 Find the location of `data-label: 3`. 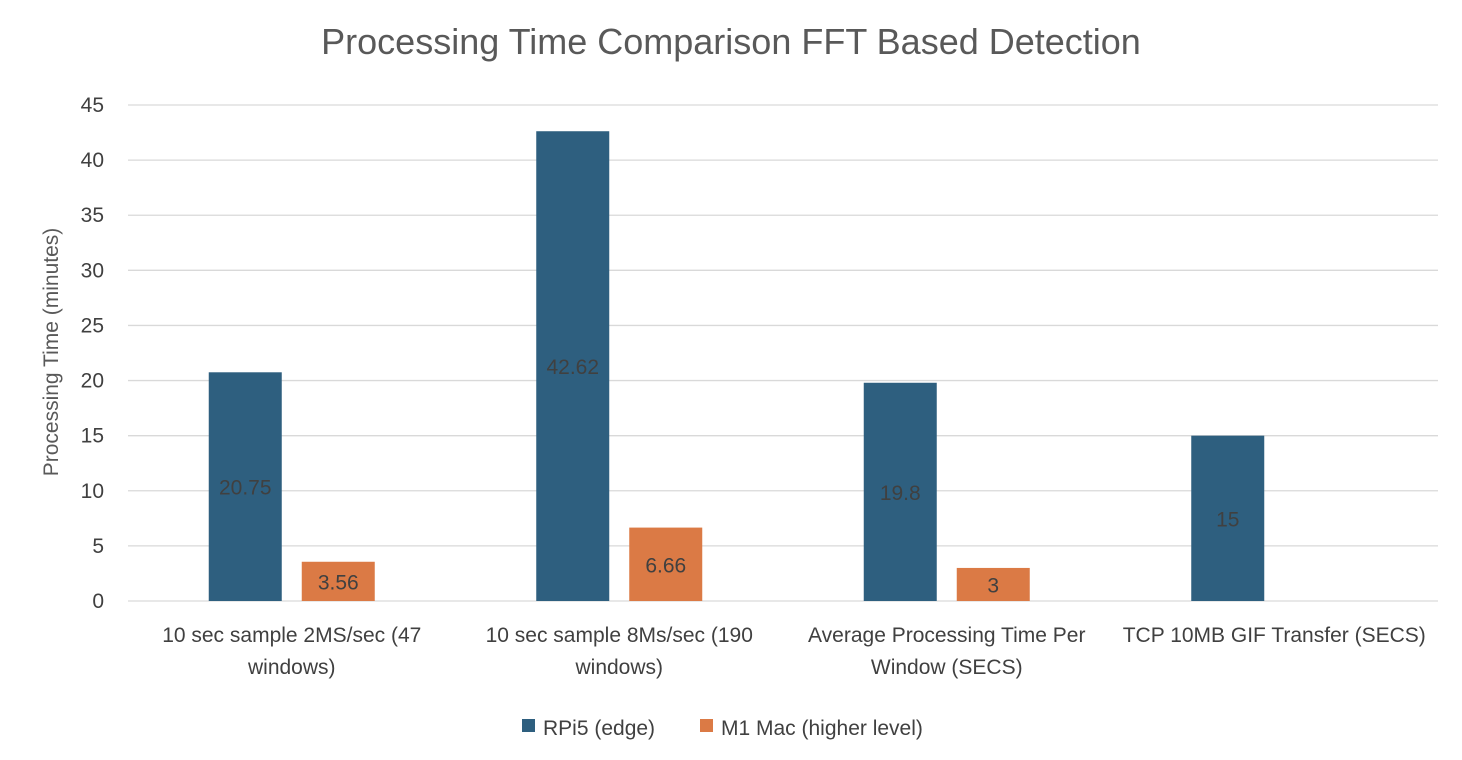

data-label: 3 is located at coordinates (993, 585).